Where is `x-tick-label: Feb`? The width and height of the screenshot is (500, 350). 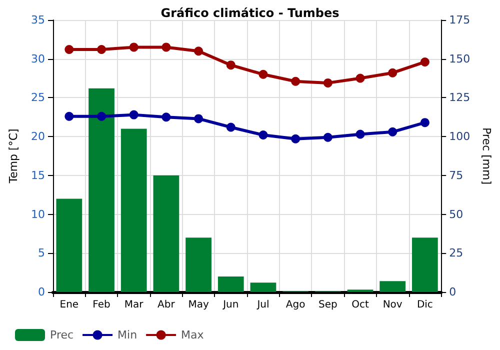 x-tick-label: Feb is located at coordinates (101, 305).